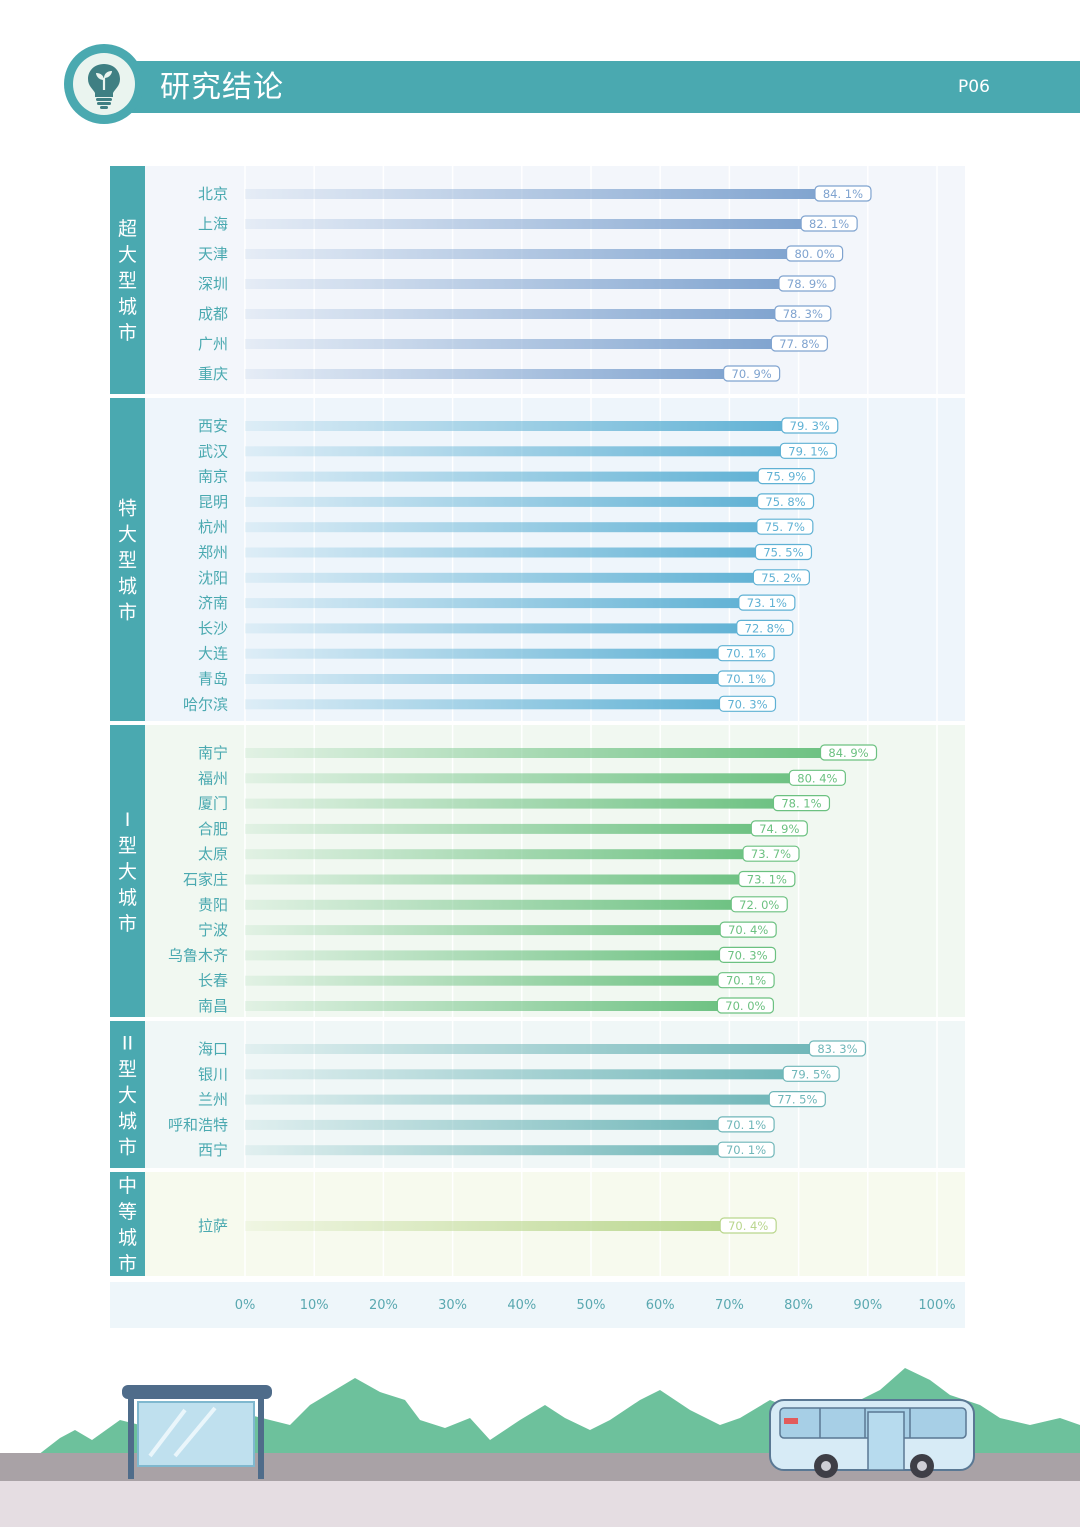 The width and height of the screenshot is (1080, 1527). What do you see at coordinates (213, 1150) in the screenshot?
I see `category-label: 西宁` at bounding box center [213, 1150].